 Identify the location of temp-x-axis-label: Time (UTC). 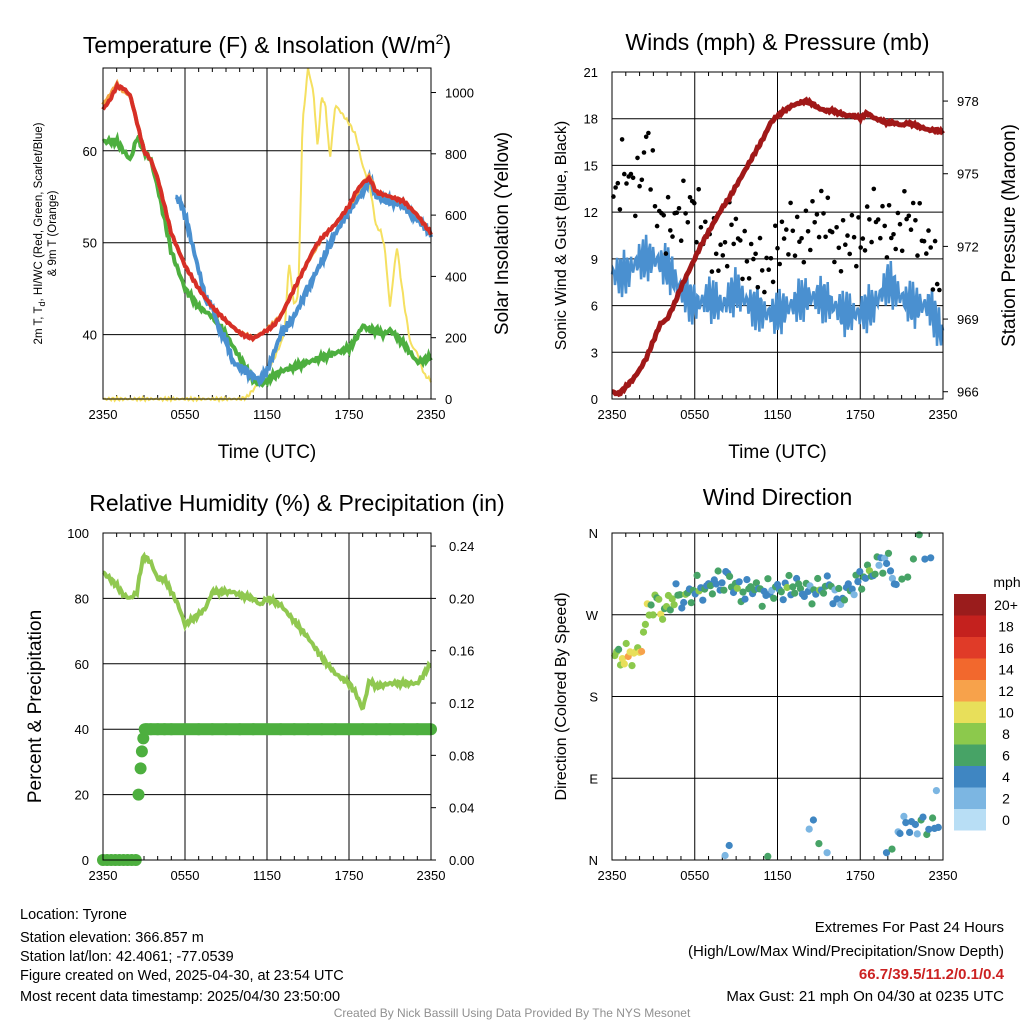
(267, 452).